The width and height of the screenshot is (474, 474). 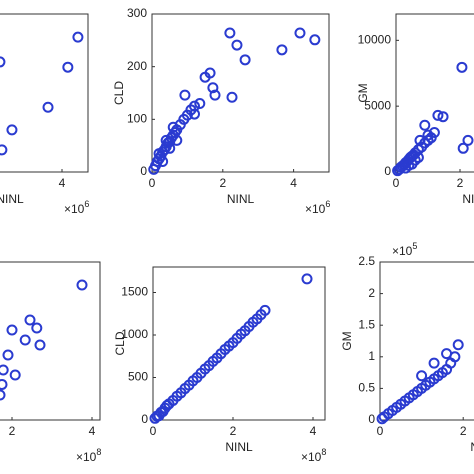 I want to click on y-tick-label: 1500, so click(x=134, y=292).